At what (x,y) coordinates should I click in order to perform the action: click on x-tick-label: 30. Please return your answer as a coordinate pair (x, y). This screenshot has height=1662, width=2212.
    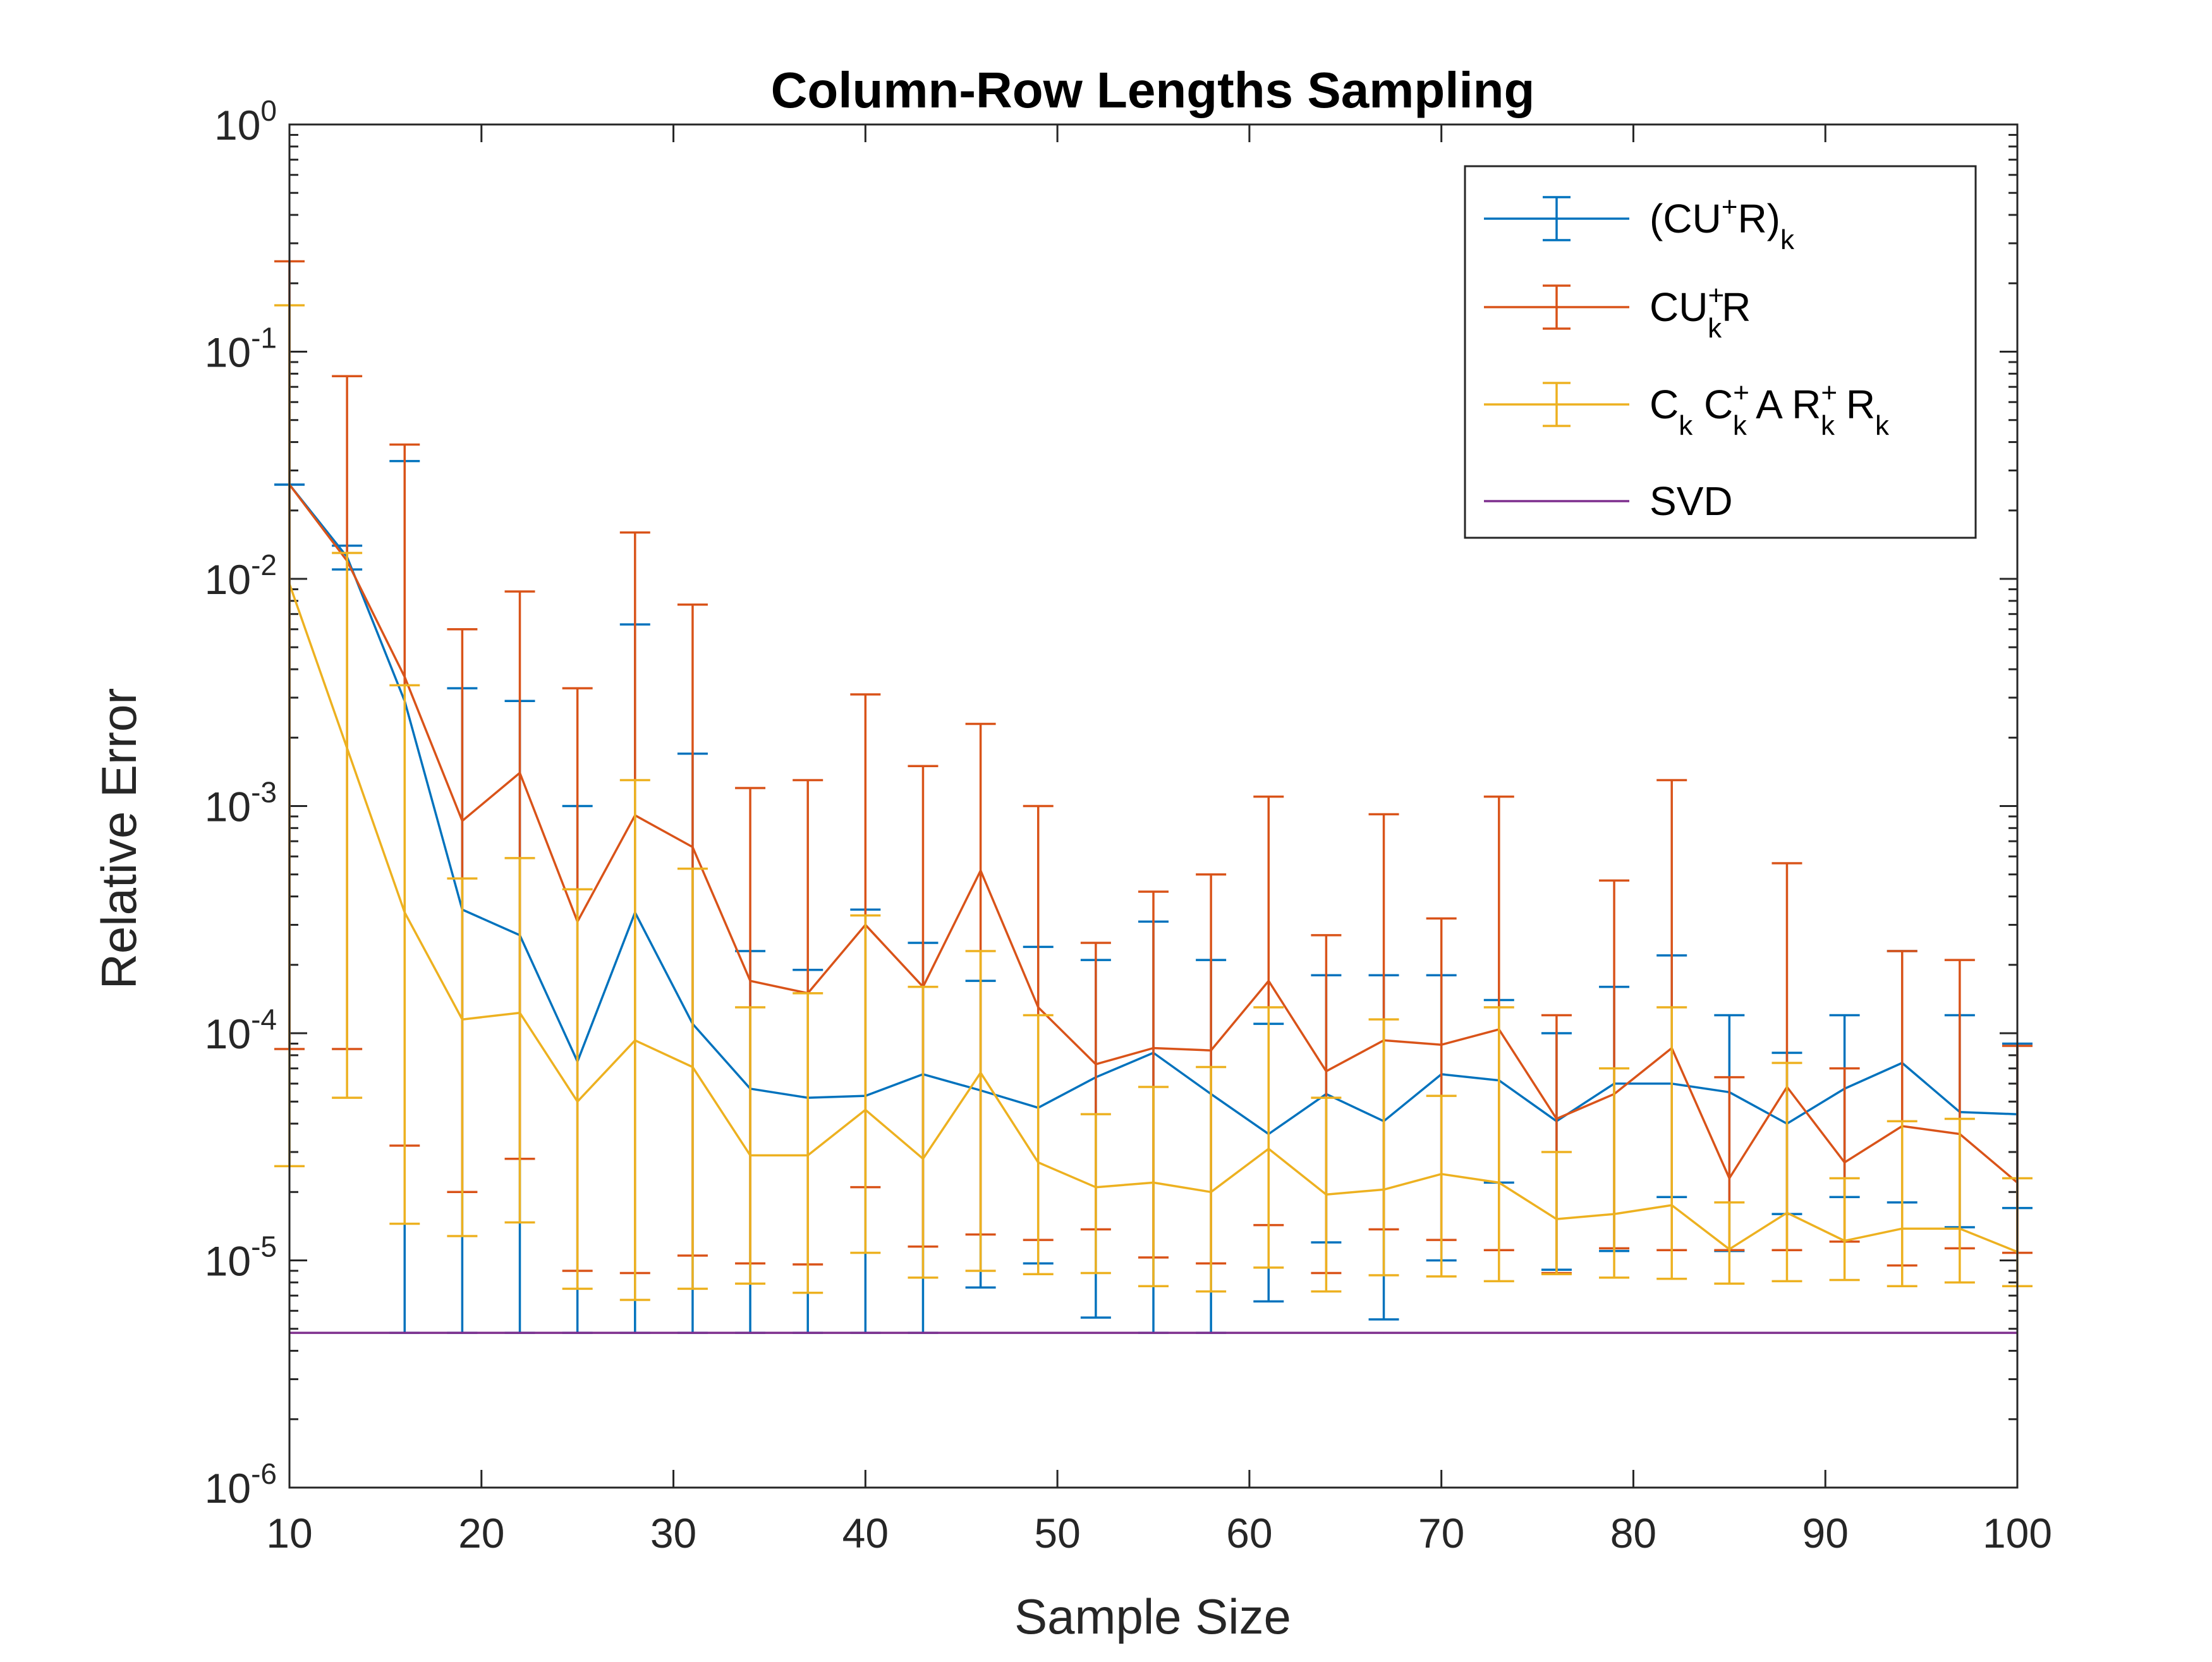
    Looking at the image, I should click on (673, 1533).